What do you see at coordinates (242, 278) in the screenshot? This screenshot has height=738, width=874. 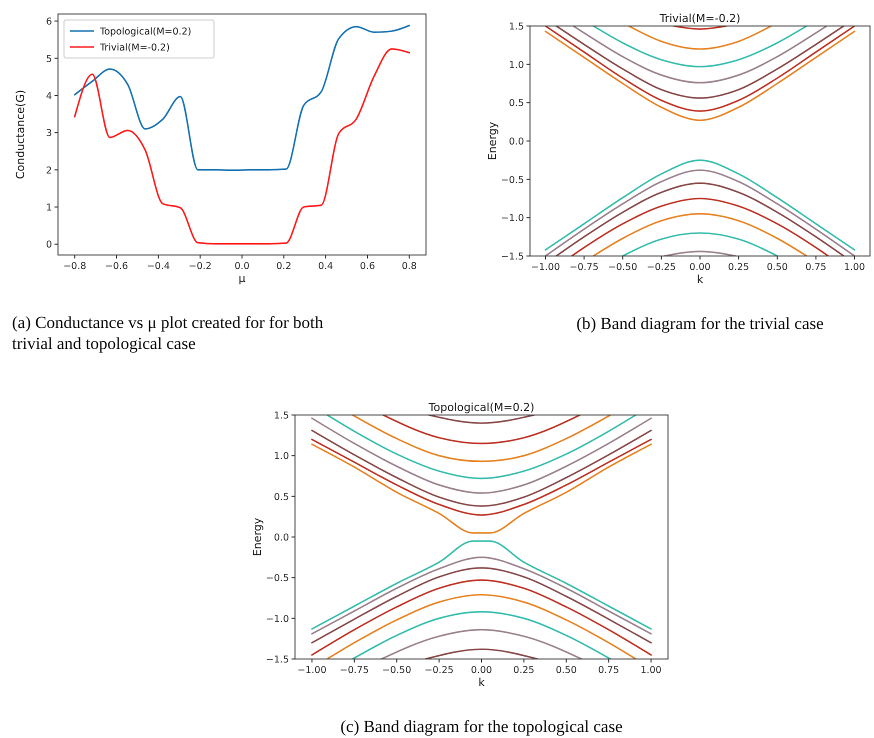 I see `x-axis-title: μ` at bounding box center [242, 278].